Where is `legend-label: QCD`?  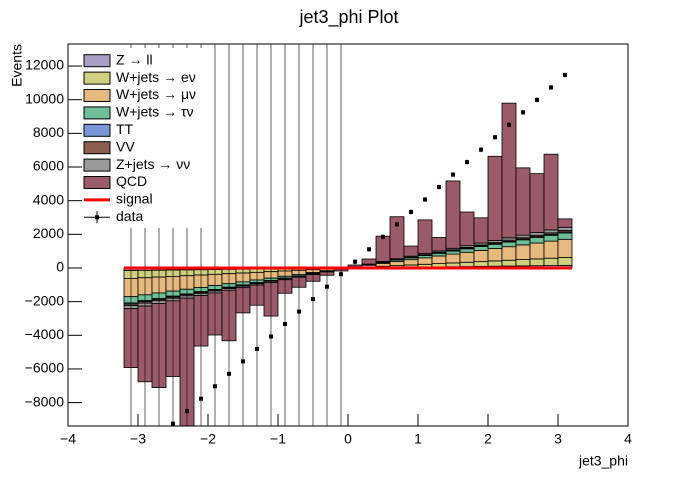
legend-label: QCD is located at coordinates (131, 181).